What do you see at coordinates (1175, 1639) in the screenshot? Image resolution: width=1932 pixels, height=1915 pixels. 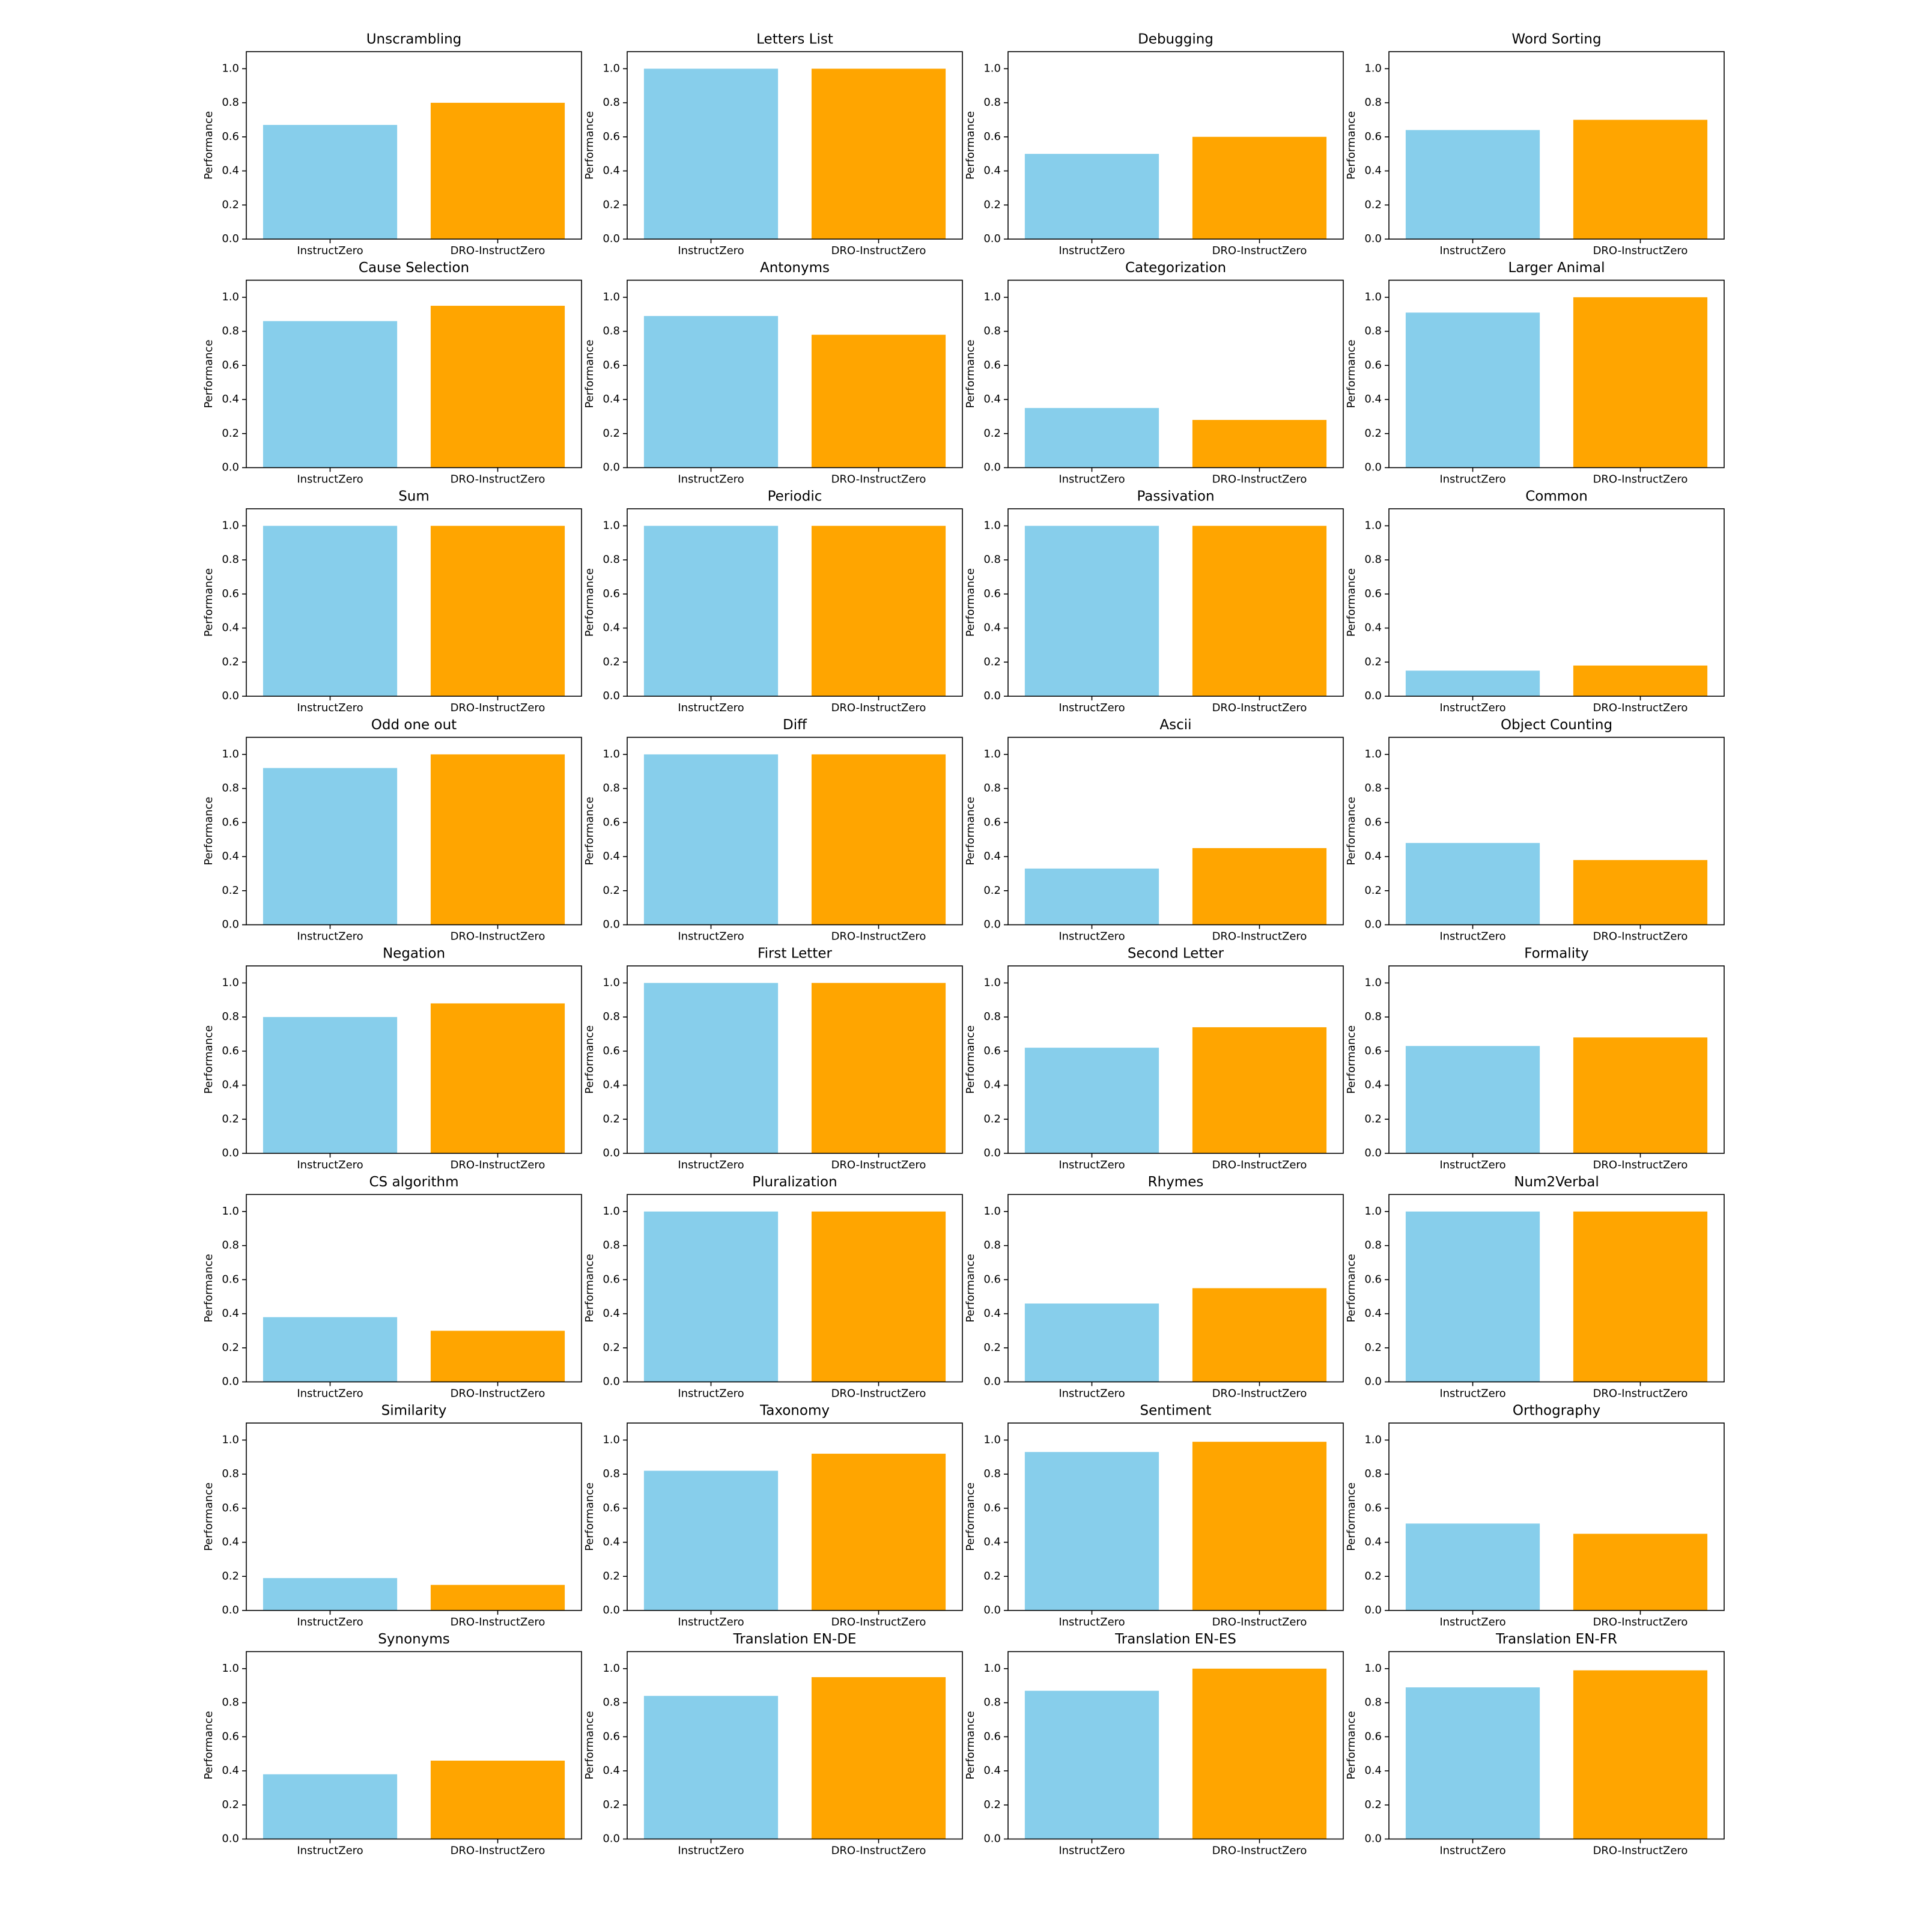 I see `chart-title: Translation EN-ES` at bounding box center [1175, 1639].